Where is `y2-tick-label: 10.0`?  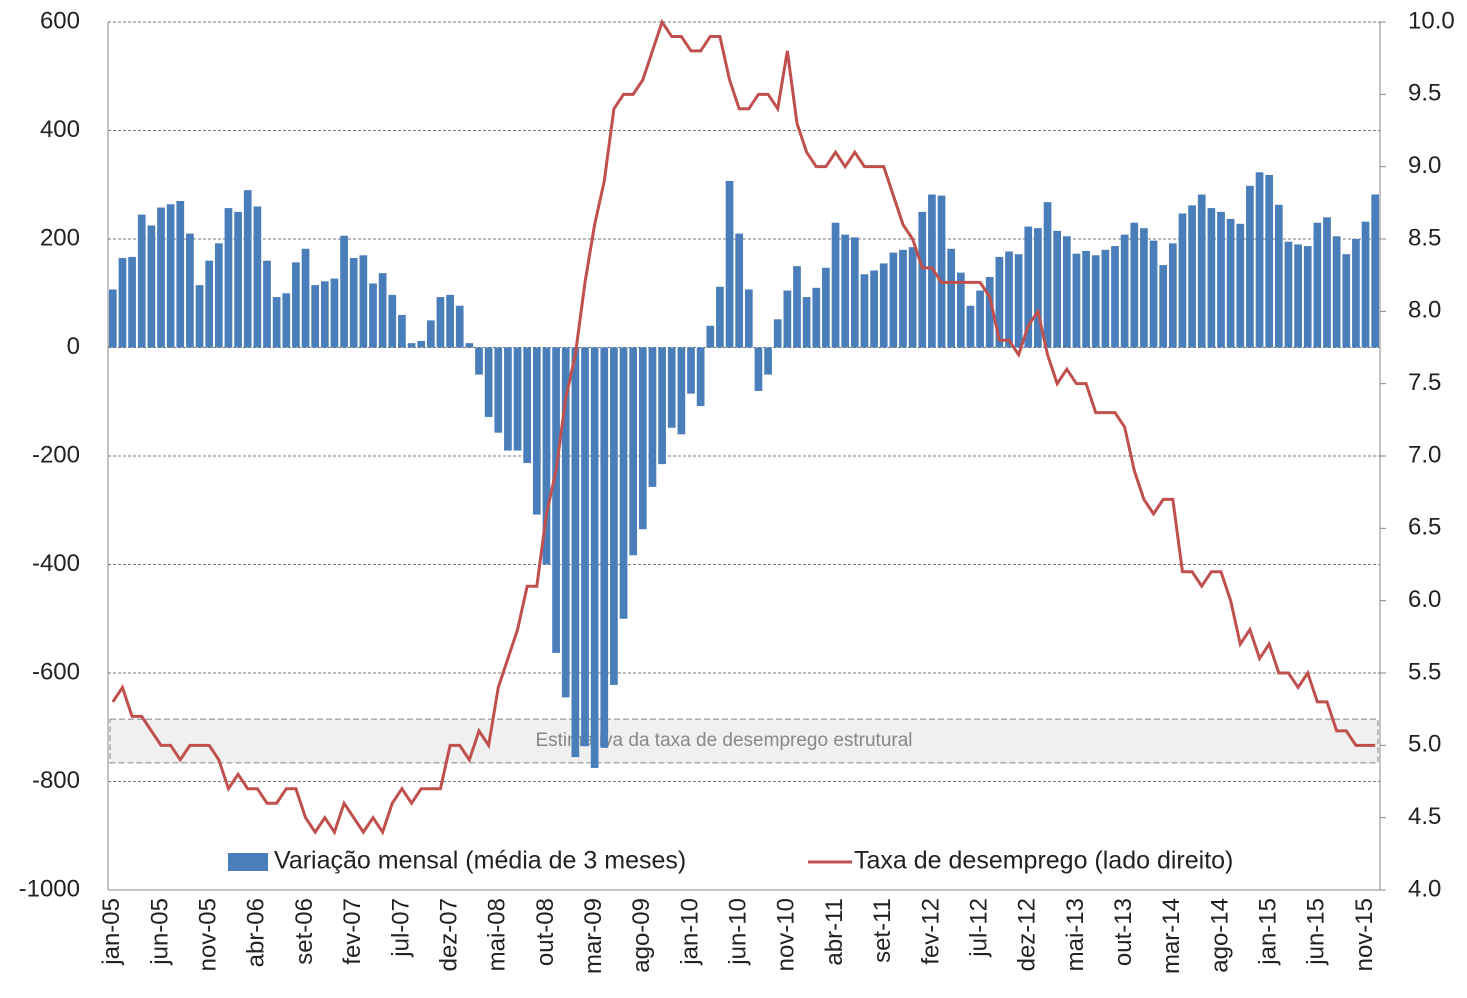
y2-tick-label: 10.0 is located at coordinates (1431, 20).